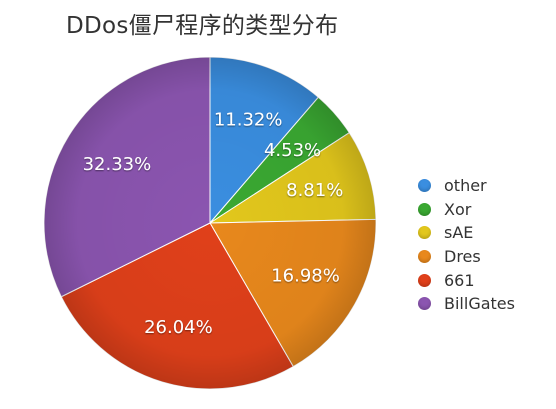 The width and height of the screenshot is (556, 409). Describe the element at coordinates (117, 164) in the screenshot. I see `slice-value-label-billgates: 32.33%` at that location.